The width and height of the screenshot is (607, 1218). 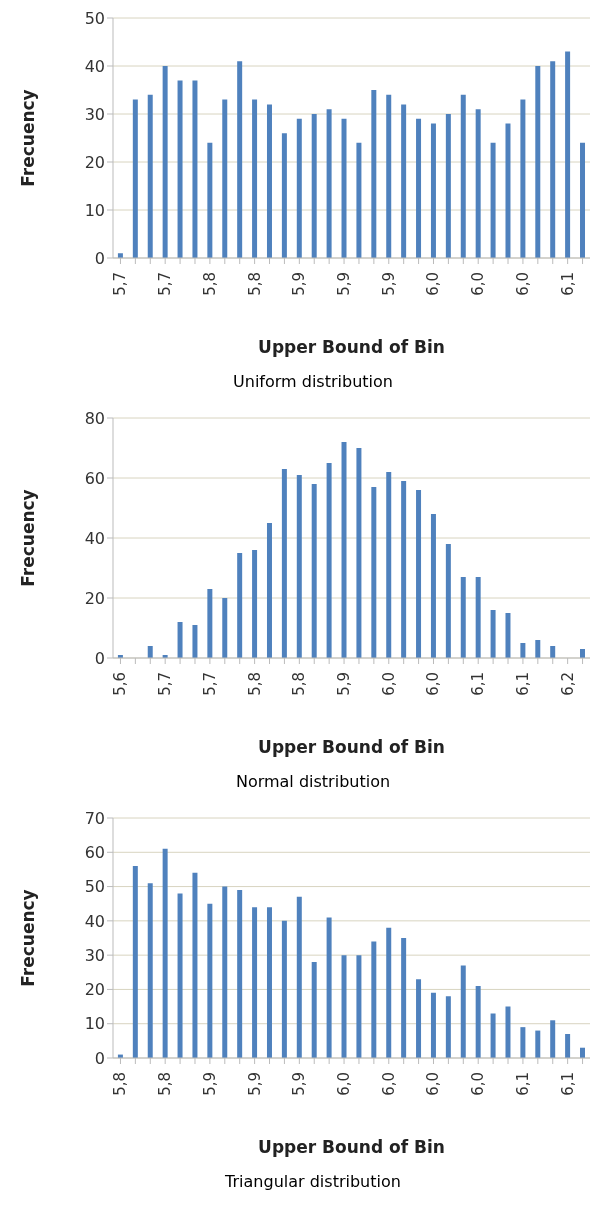 I want to click on x-axis-title: Upper Bound of Bin, so click(x=351, y=347).